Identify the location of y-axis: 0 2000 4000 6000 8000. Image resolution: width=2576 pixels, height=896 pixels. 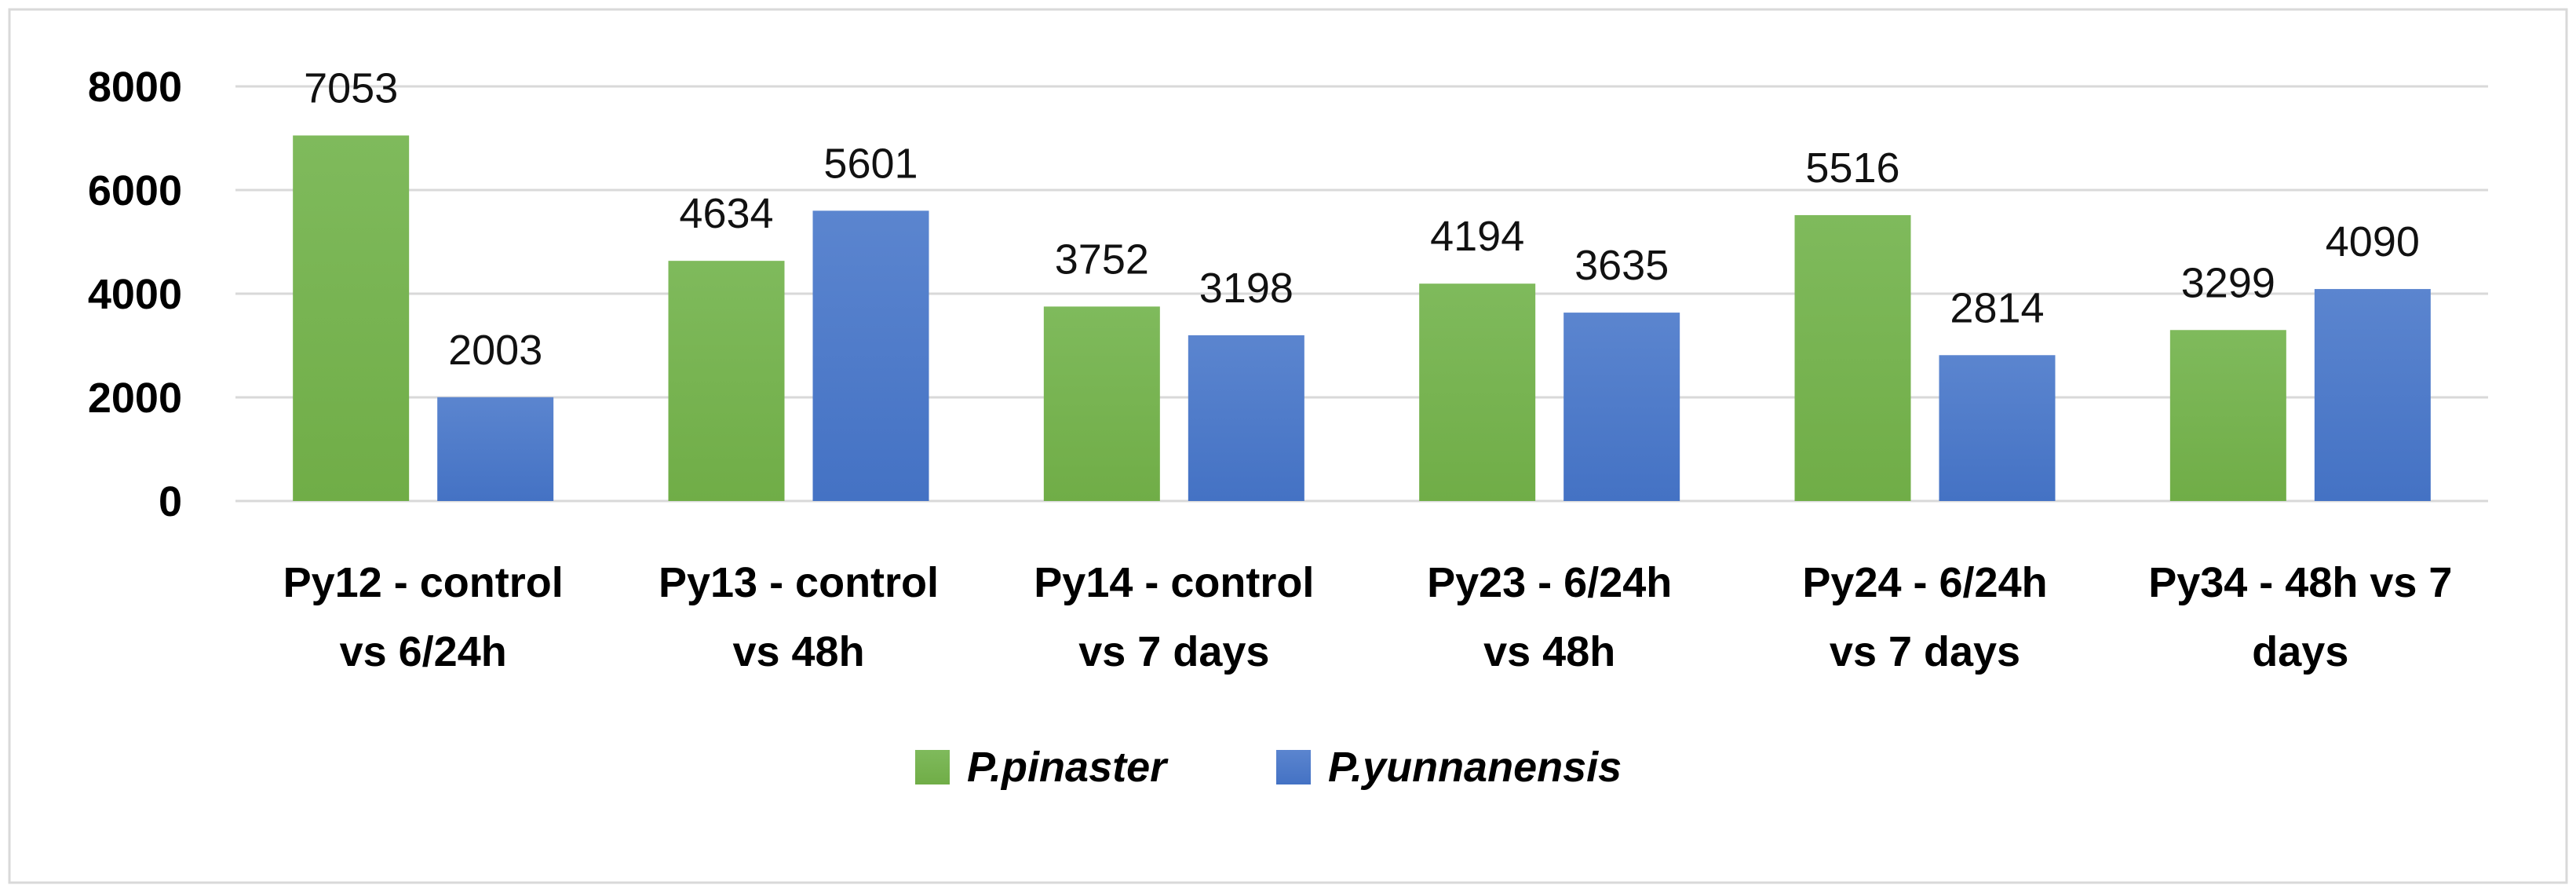
(135, 294).